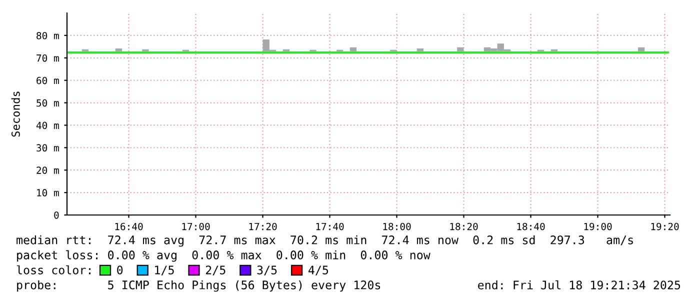 Image resolution: width=697 pixels, height=297 pixels. Describe the element at coordinates (216, 271) in the screenshot. I see `legend-label: 2/5` at that location.